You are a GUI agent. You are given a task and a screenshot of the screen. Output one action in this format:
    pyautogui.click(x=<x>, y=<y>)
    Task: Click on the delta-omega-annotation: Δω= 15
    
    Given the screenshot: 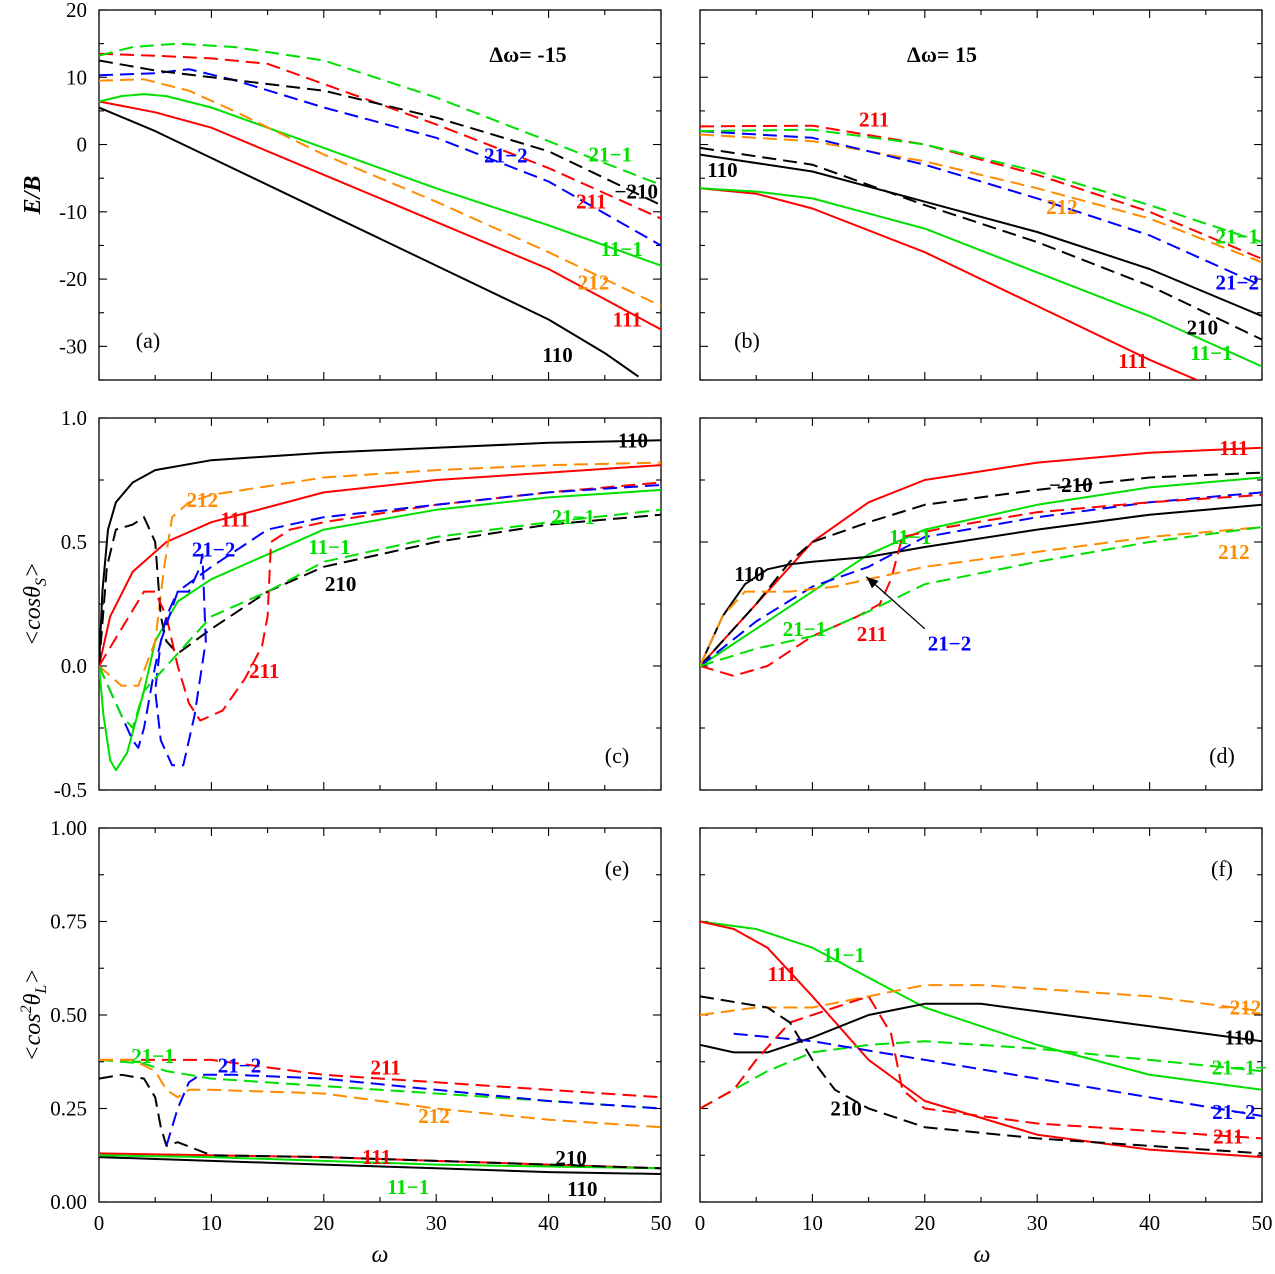 What is the action you would take?
    pyautogui.click(x=942, y=54)
    